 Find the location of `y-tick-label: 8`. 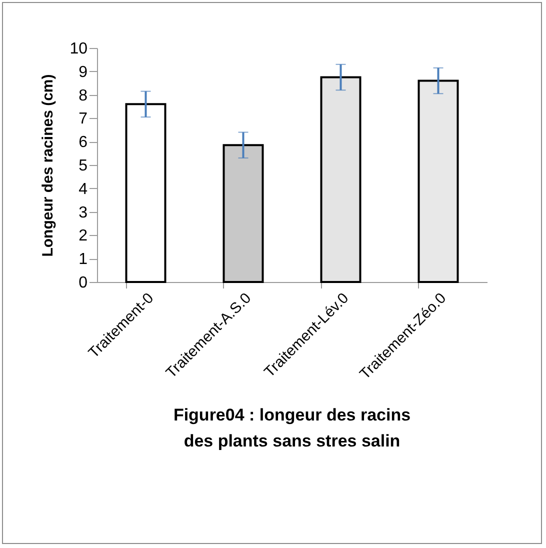

y-tick-label: 8 is located at coordinates (83, 95).